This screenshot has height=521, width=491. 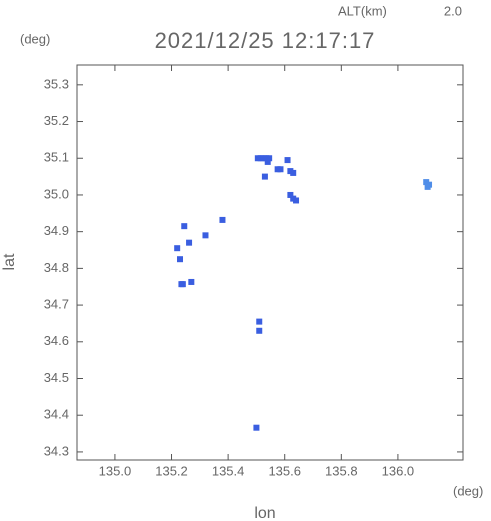 What do you see at coordinates (35, 38) in the screenshot?
I see `y-unit: (deg)` at bounding box center [35, 38].